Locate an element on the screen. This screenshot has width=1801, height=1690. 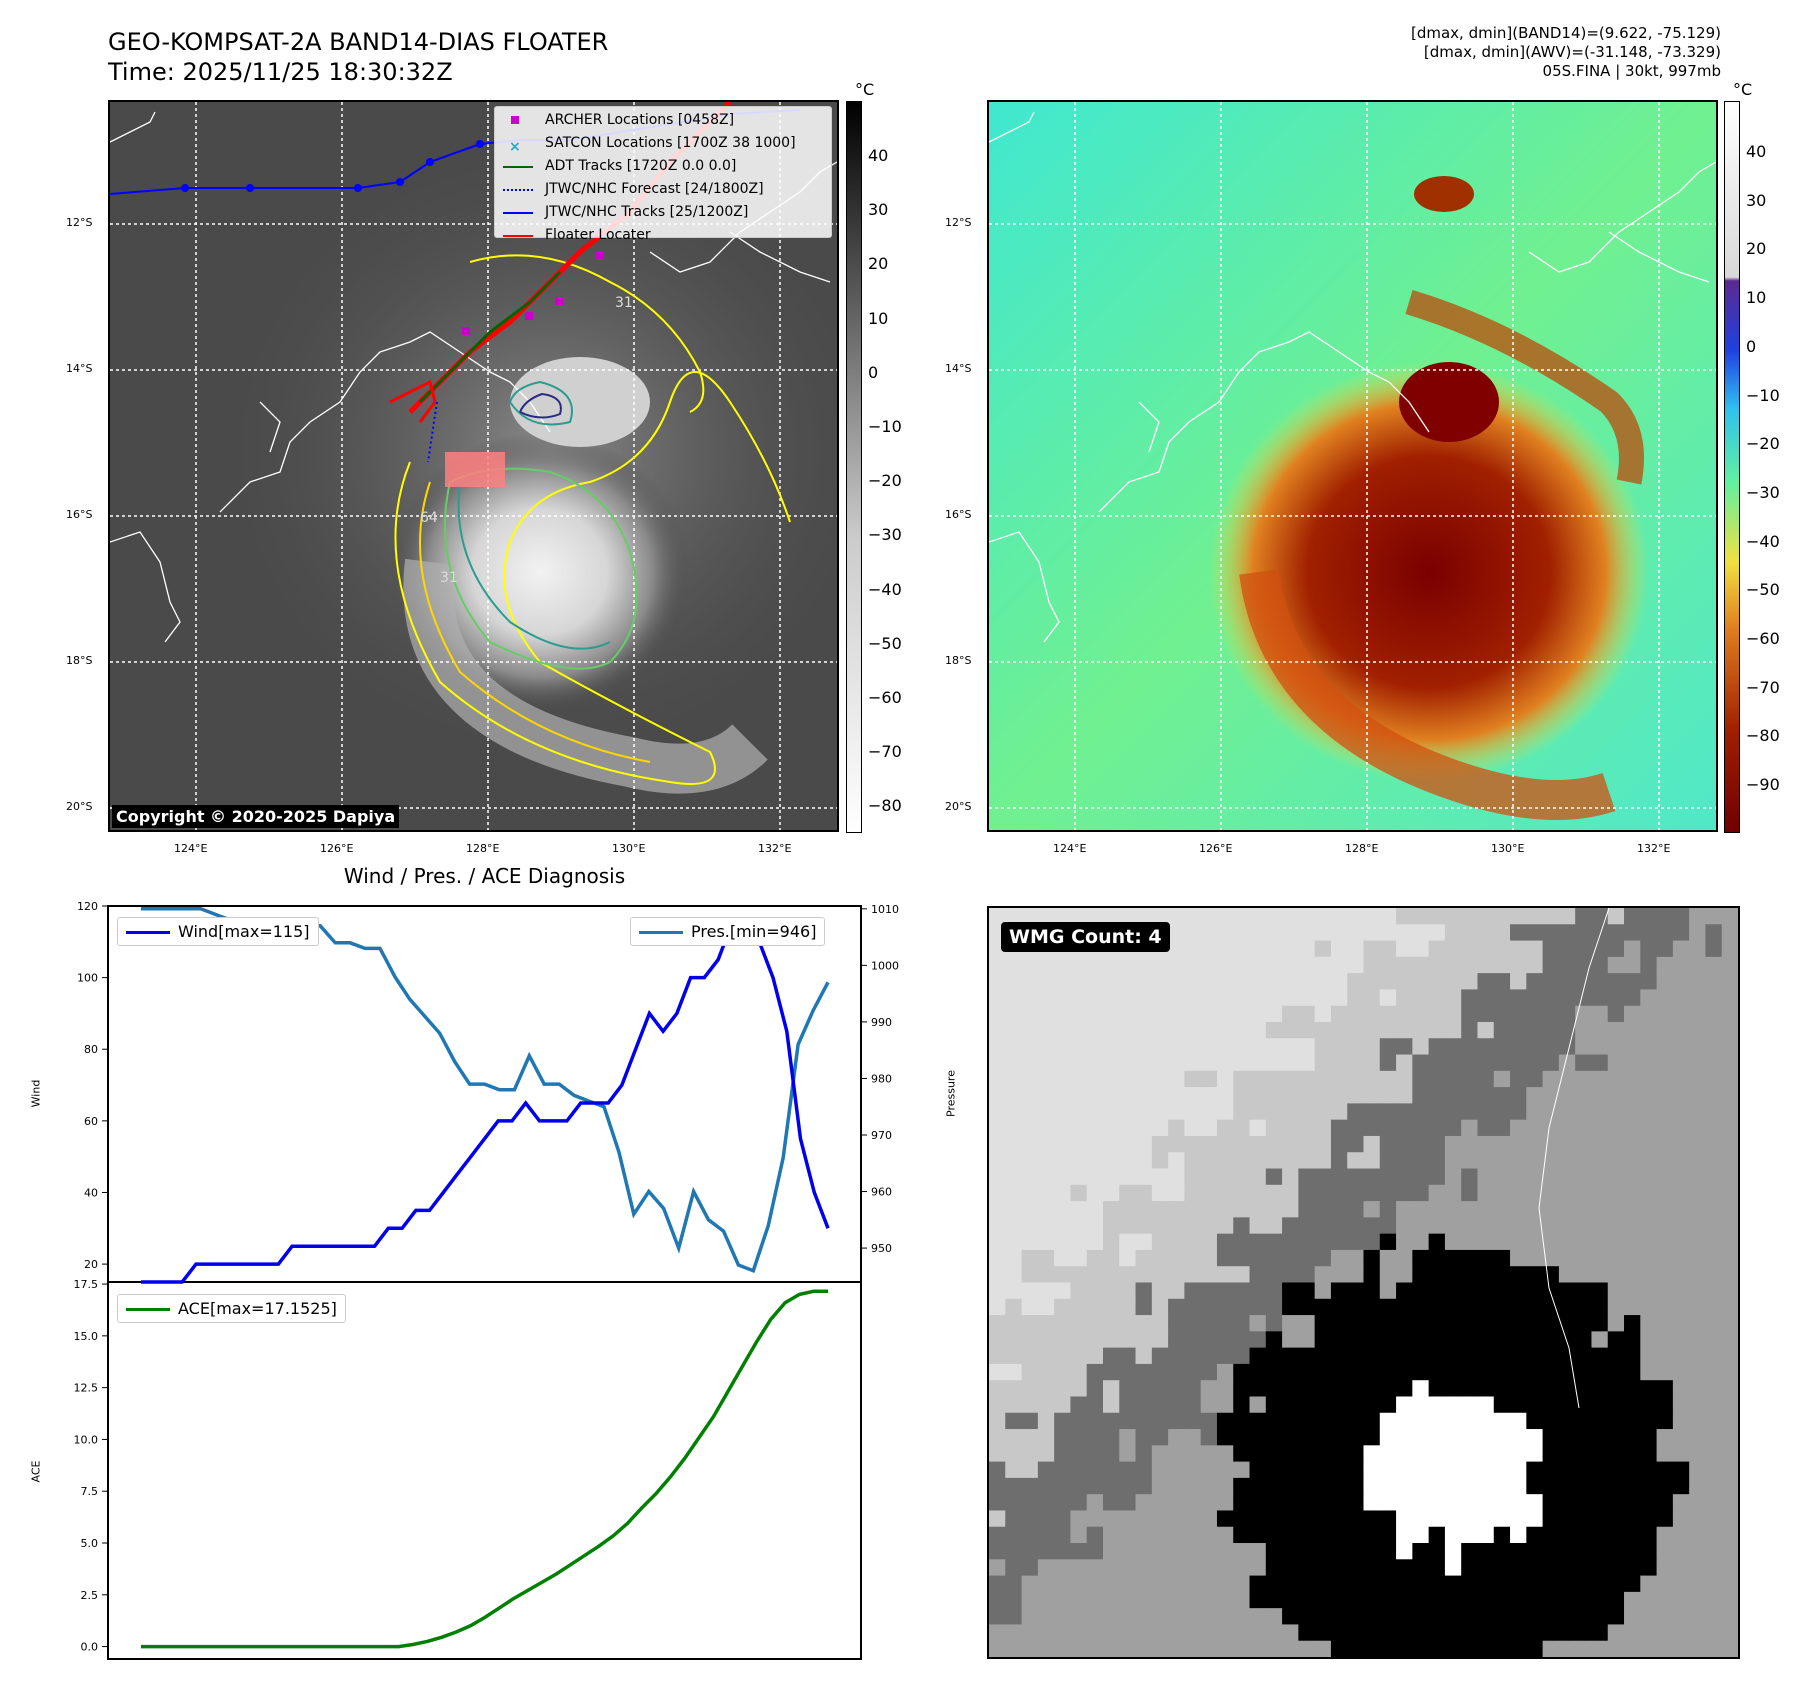
ir-colorbar-tick: 30 is located at coordinates (878, 210).